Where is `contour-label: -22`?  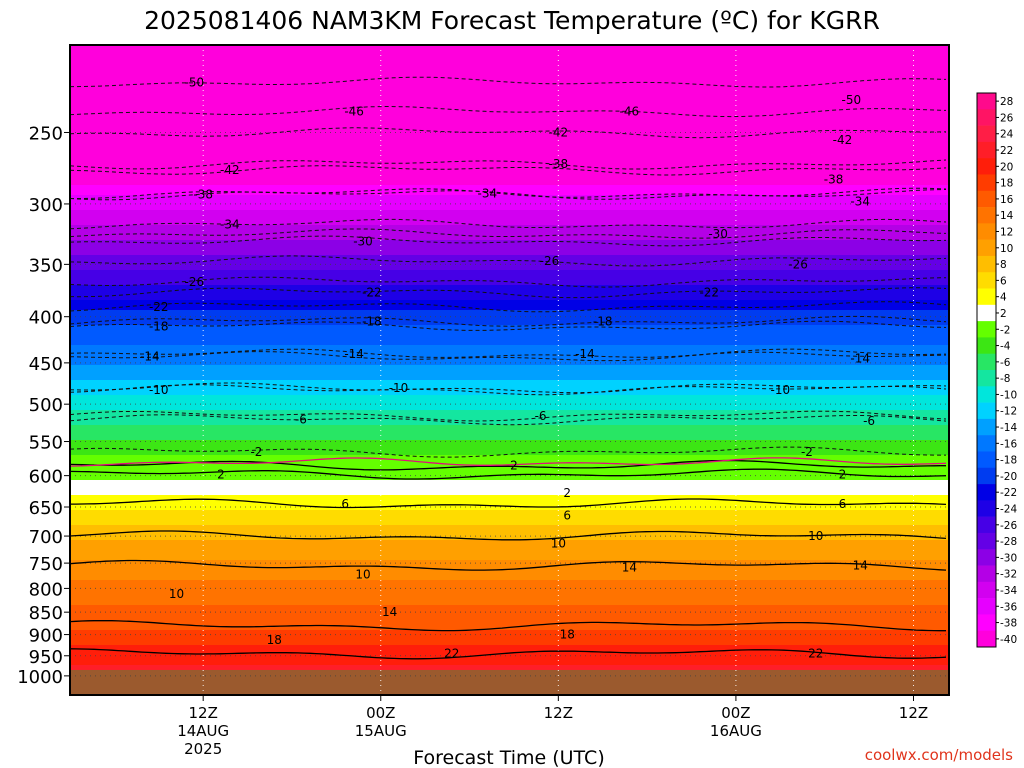
contour-label: -22 is located at coordinates (372, 292).